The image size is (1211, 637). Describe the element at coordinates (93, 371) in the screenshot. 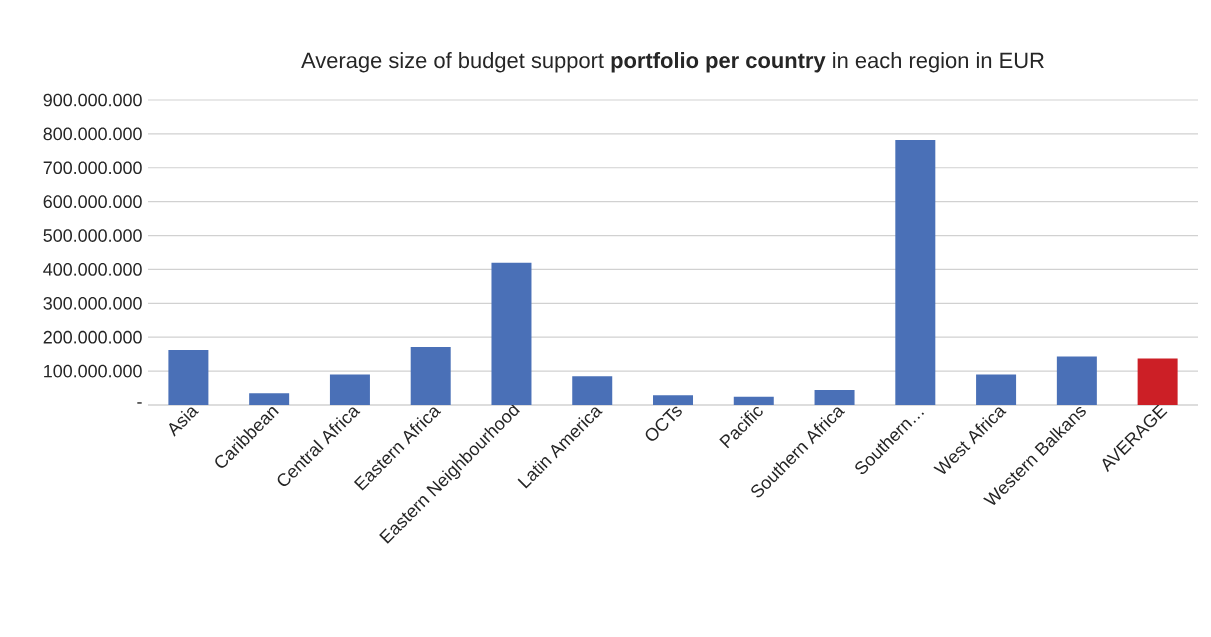

I see `y-tick-label: 100.000.000` at that location.